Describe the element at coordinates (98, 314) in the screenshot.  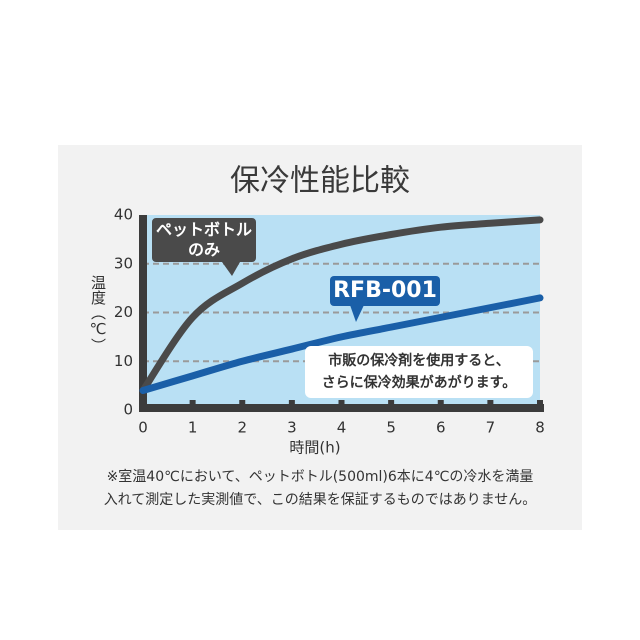
I see `y-axis-label: 温度（℃）` at that location.